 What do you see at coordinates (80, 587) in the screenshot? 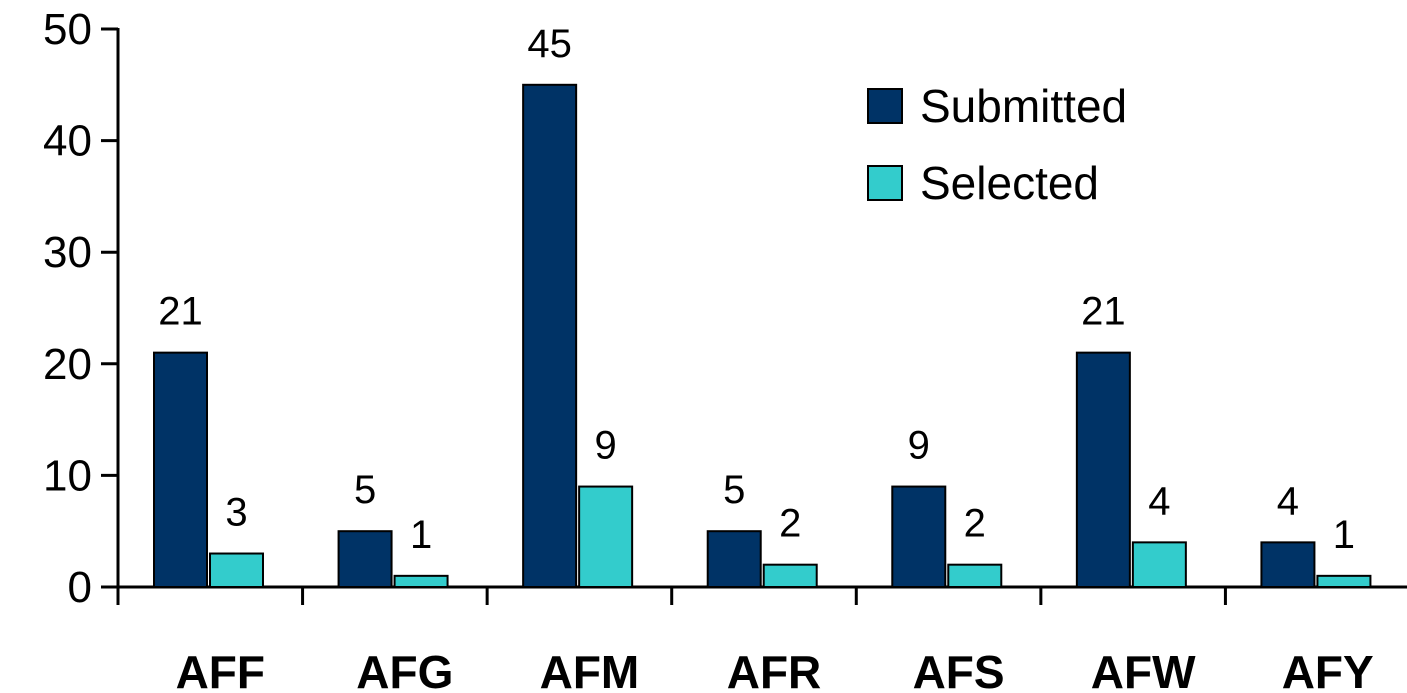
I see `y-tick-label: 0` at bounding box center [80, 587].